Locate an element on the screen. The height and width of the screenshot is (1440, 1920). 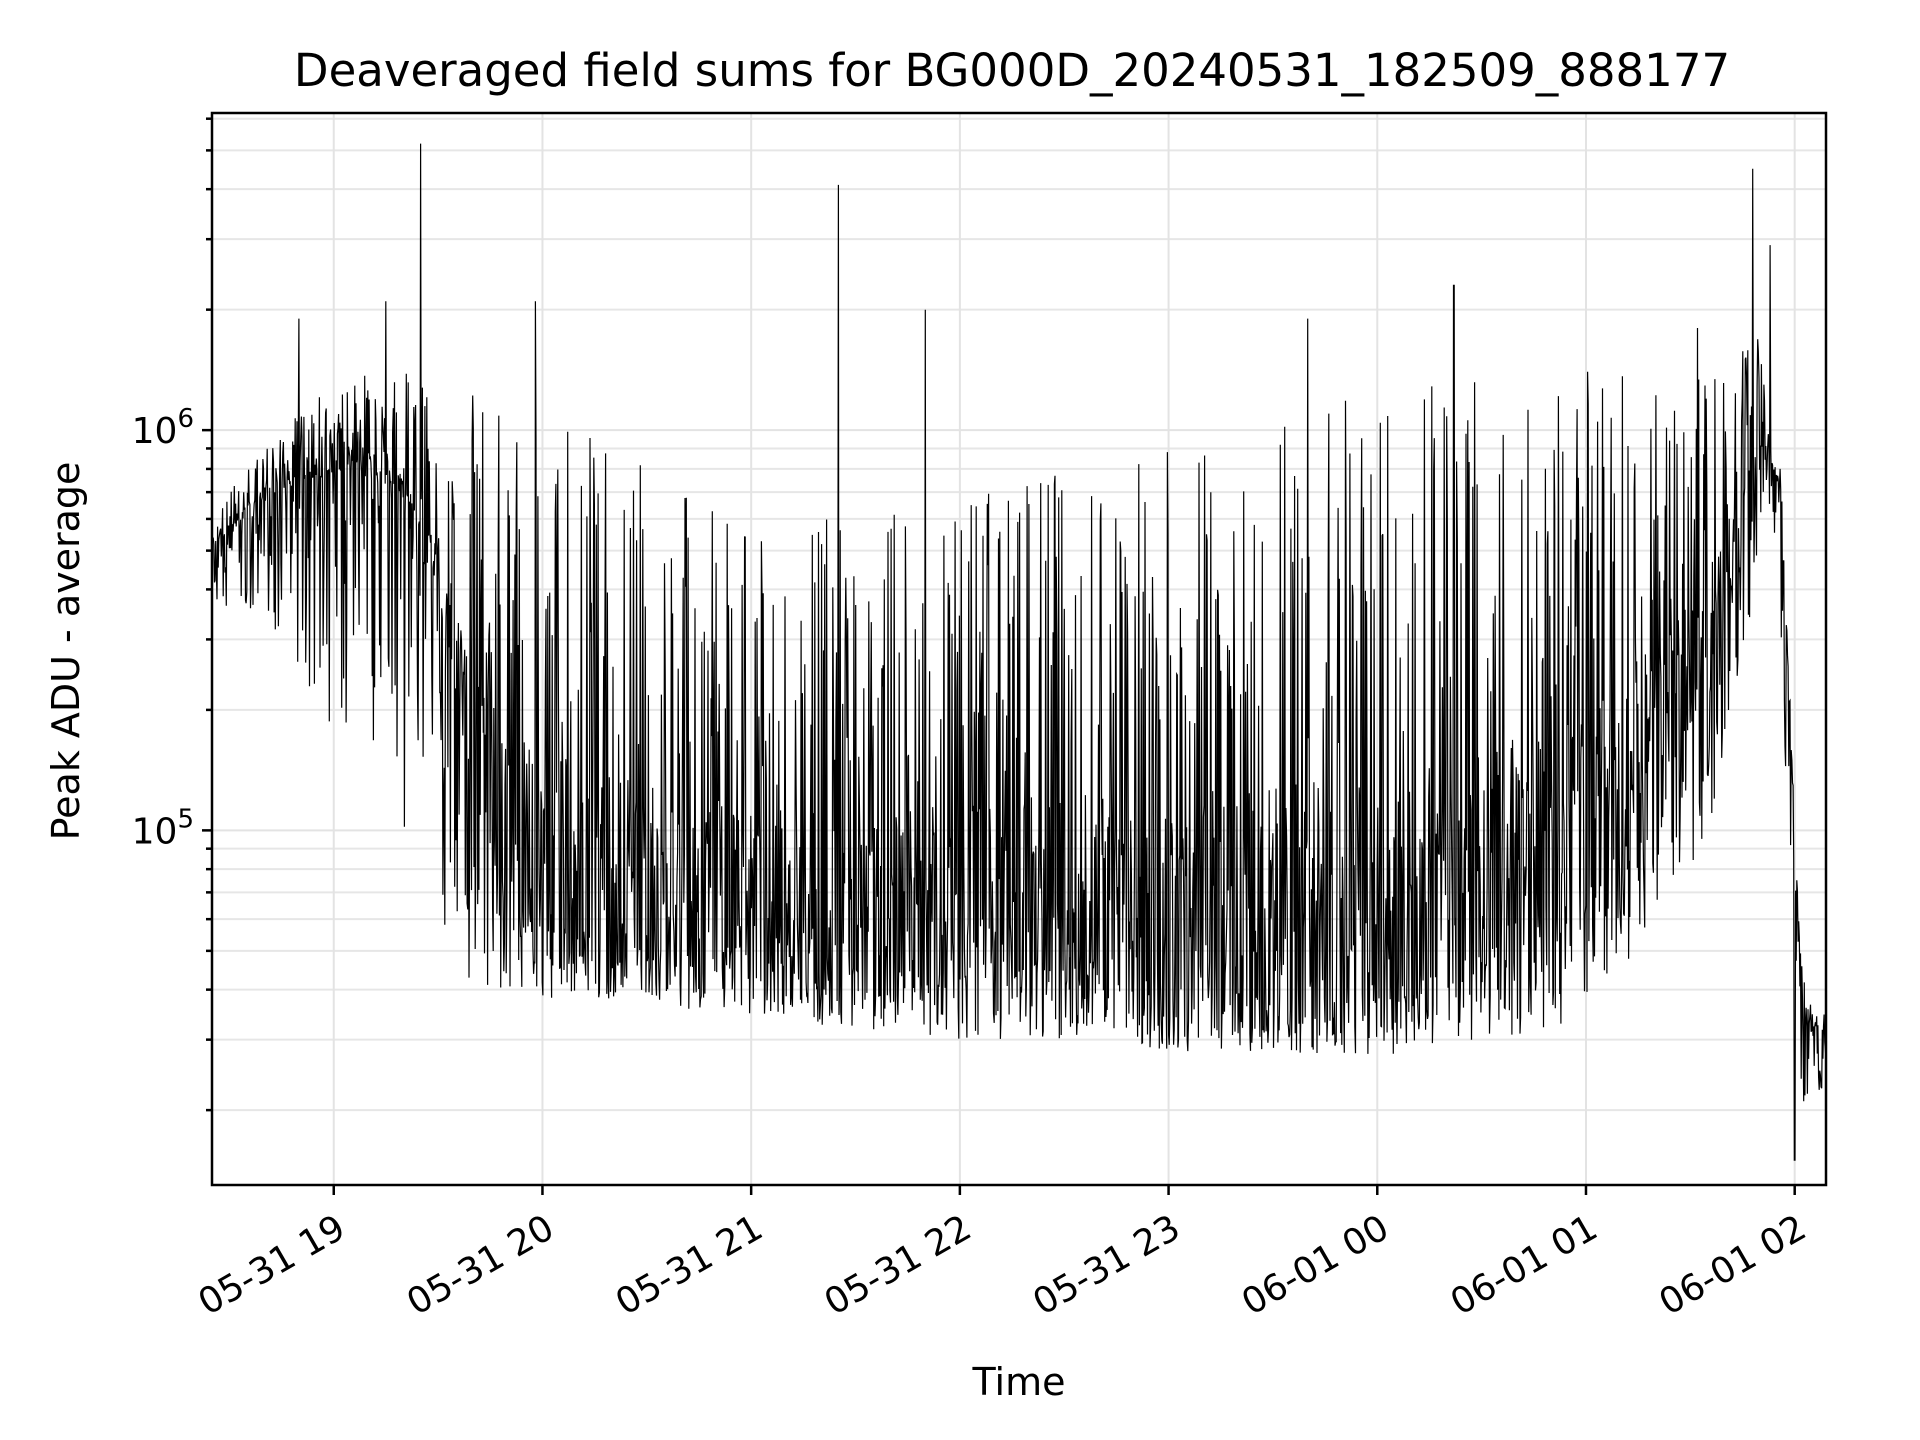
x-tick-label: 05-31 19 is located at coordinates (272, 1265).